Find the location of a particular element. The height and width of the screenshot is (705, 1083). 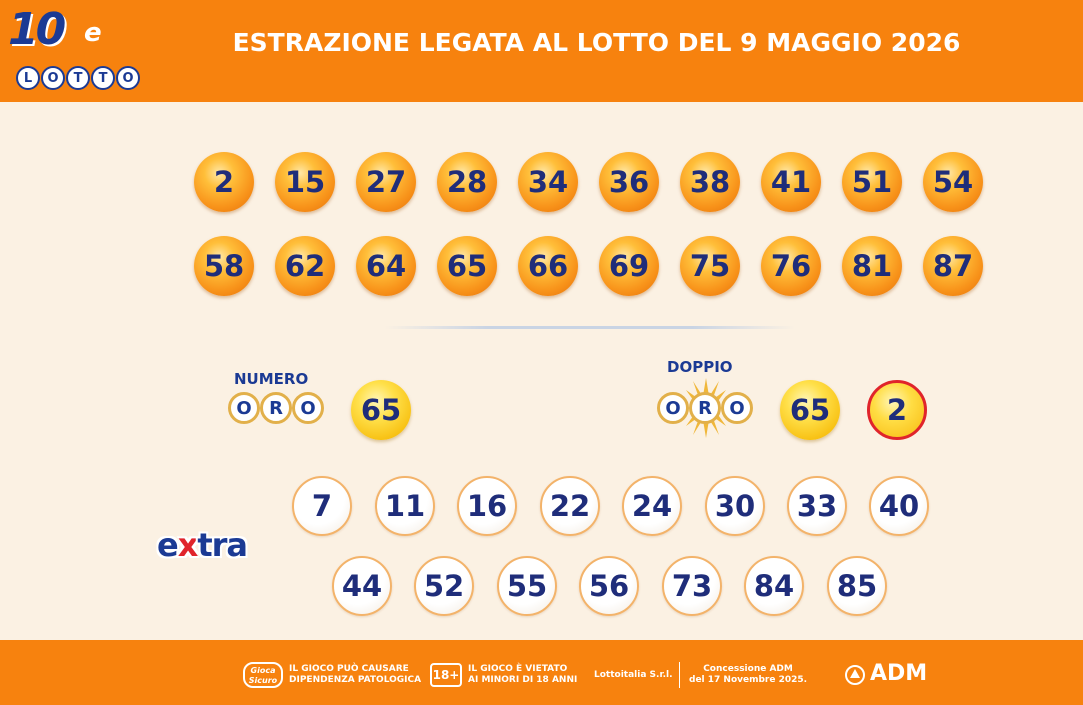

adm-emblem-icon is located at coordinates (855, 675).